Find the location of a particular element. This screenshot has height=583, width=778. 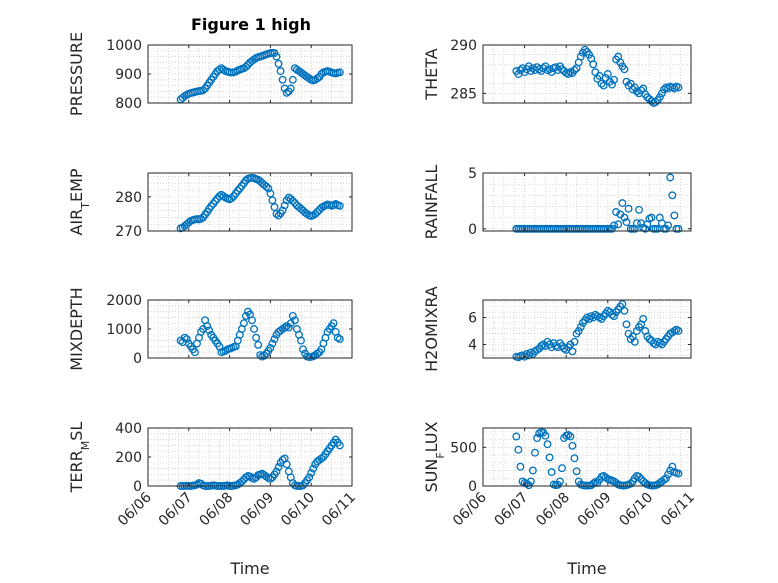

x-axis-label: Time is located at coordinates (249, 568).